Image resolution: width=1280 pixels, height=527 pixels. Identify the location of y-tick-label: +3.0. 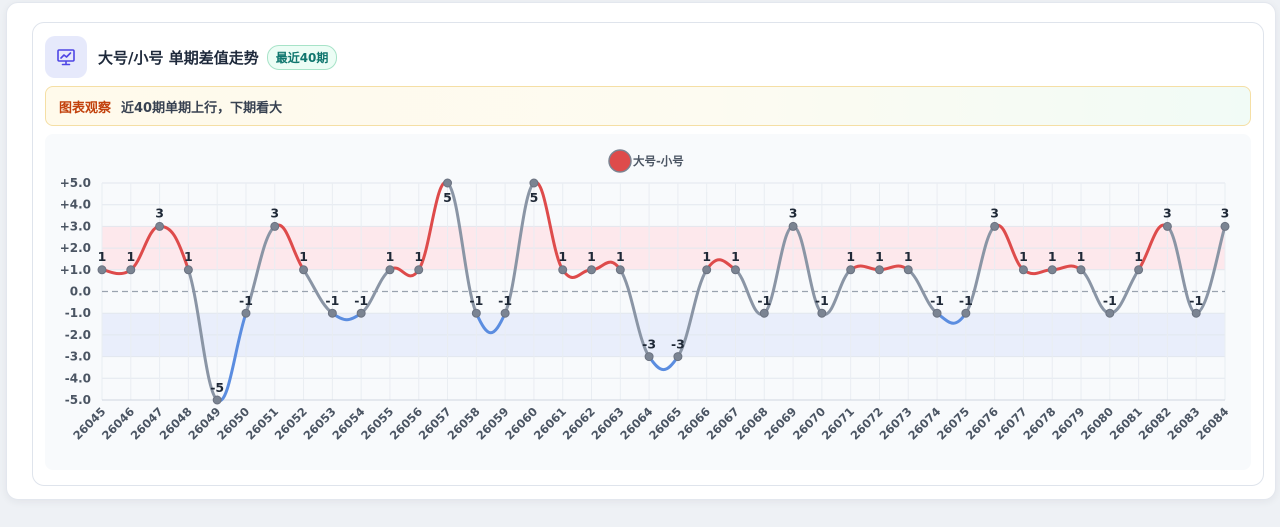
(75, 226).